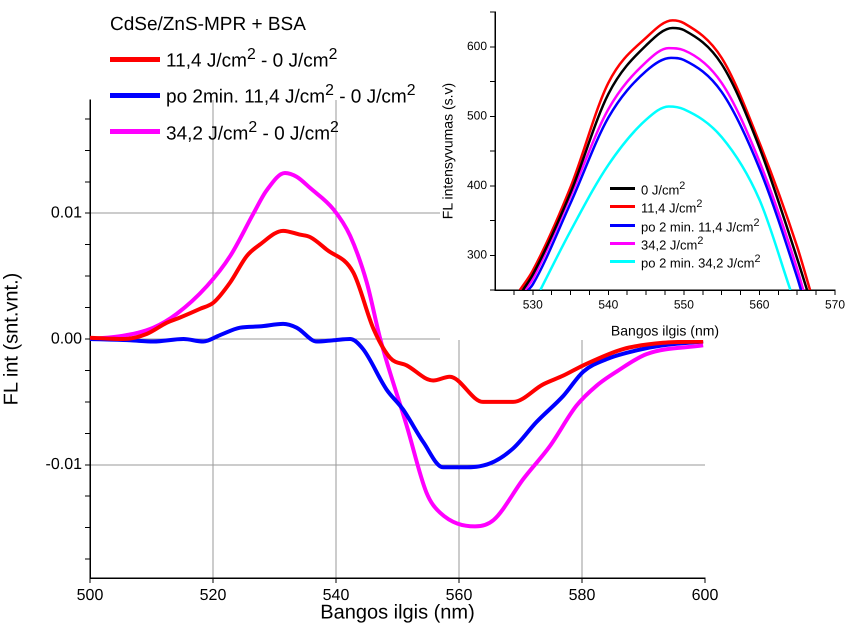  Describe the element at coordinates (684, 305) in the screenshot. I see `x-tick-label: 550` at that location.